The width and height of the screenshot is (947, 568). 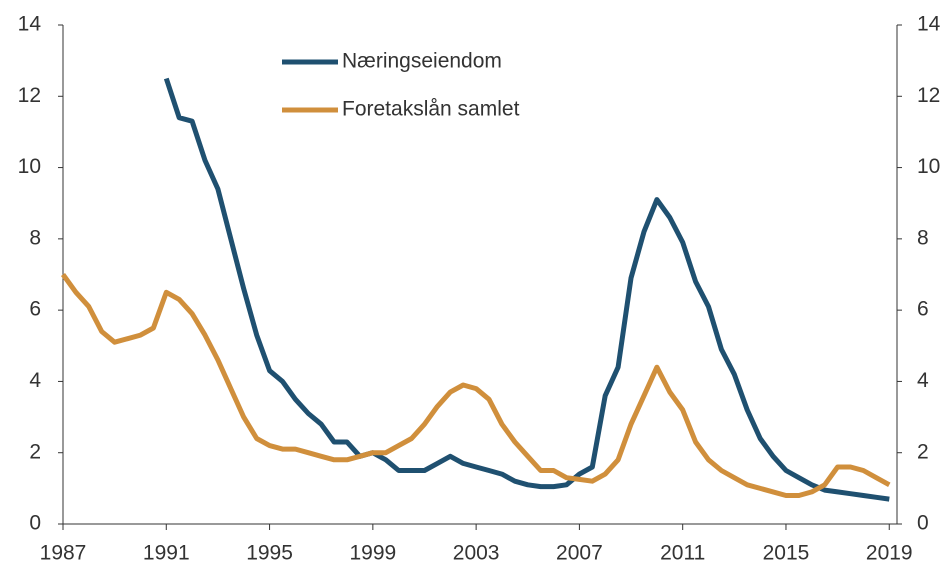 I want to click on x-tick-label: 1995, so click(x=269, y=553).